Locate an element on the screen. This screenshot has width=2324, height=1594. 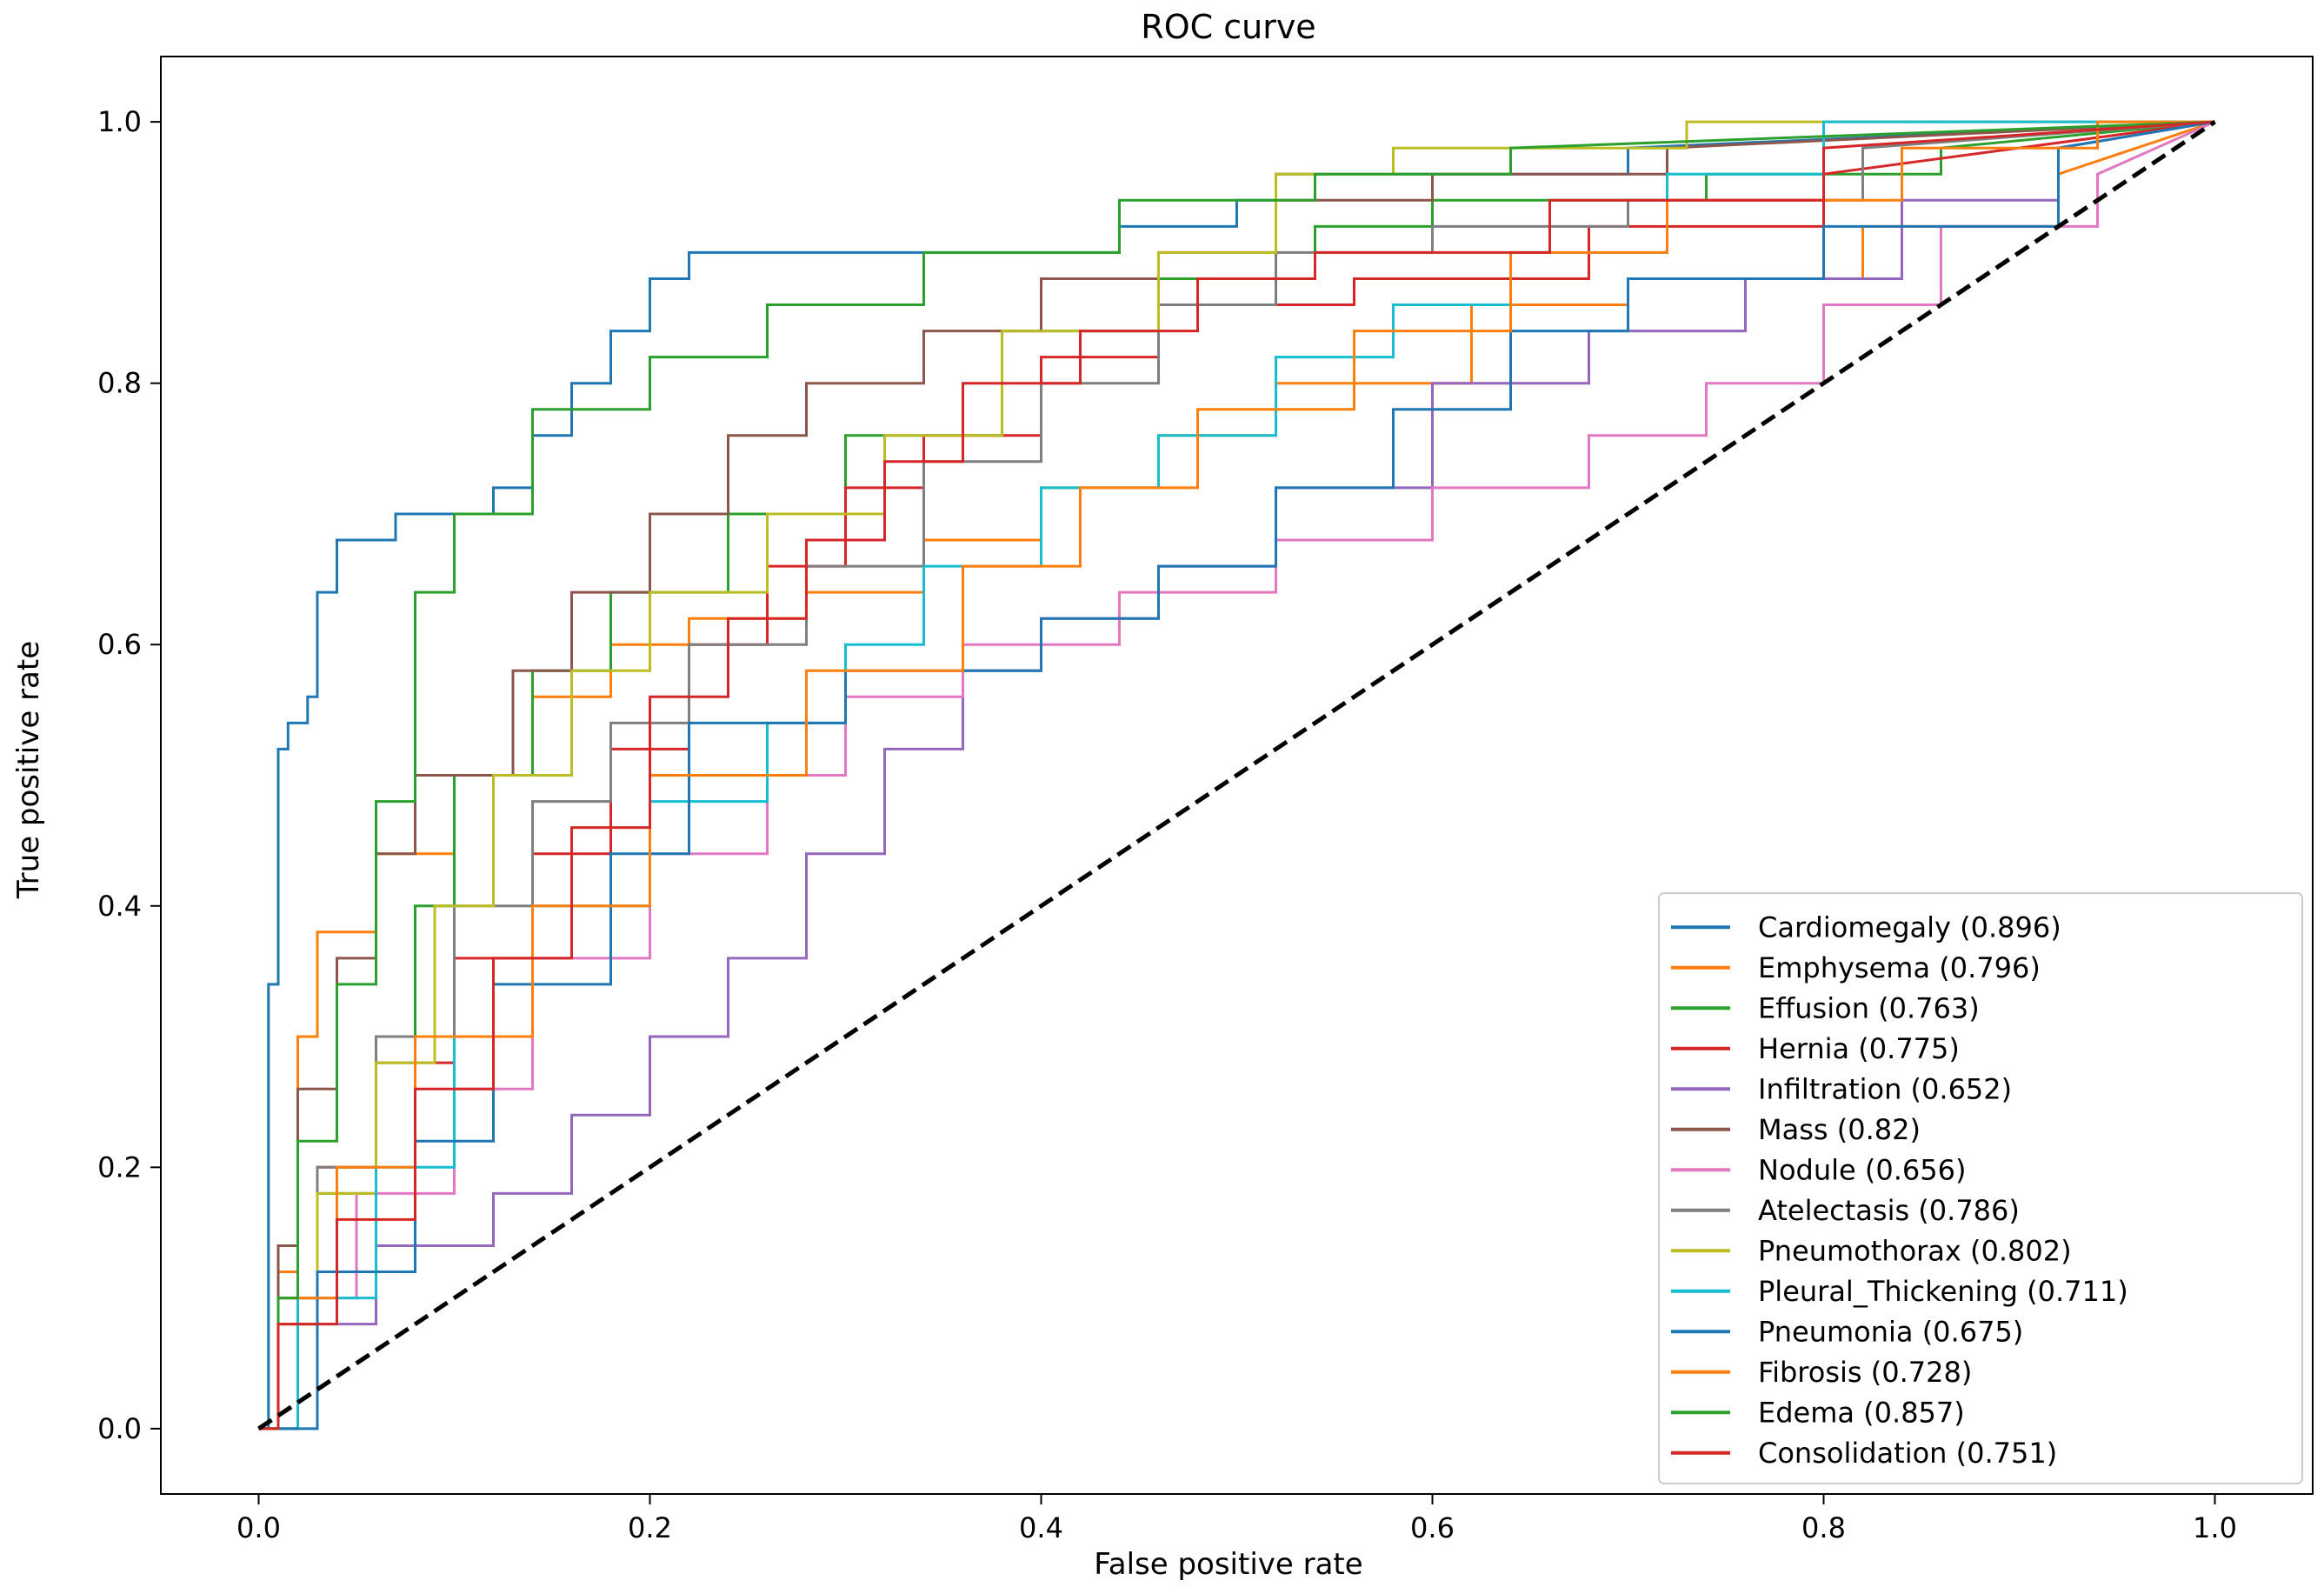
x-tick-label: 0.6 is located at coordinates (1432, 1527).